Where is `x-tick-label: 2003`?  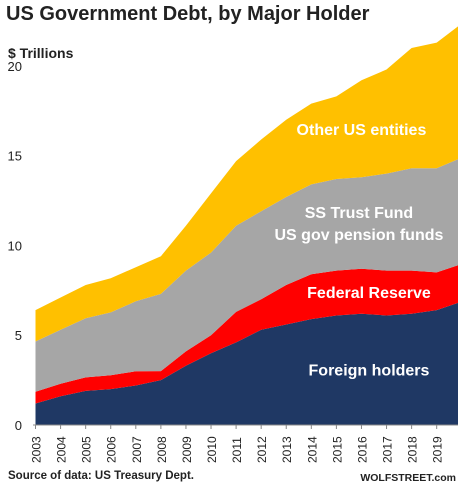 x-tick-label: 2003 is located at coordinates (37, 449).